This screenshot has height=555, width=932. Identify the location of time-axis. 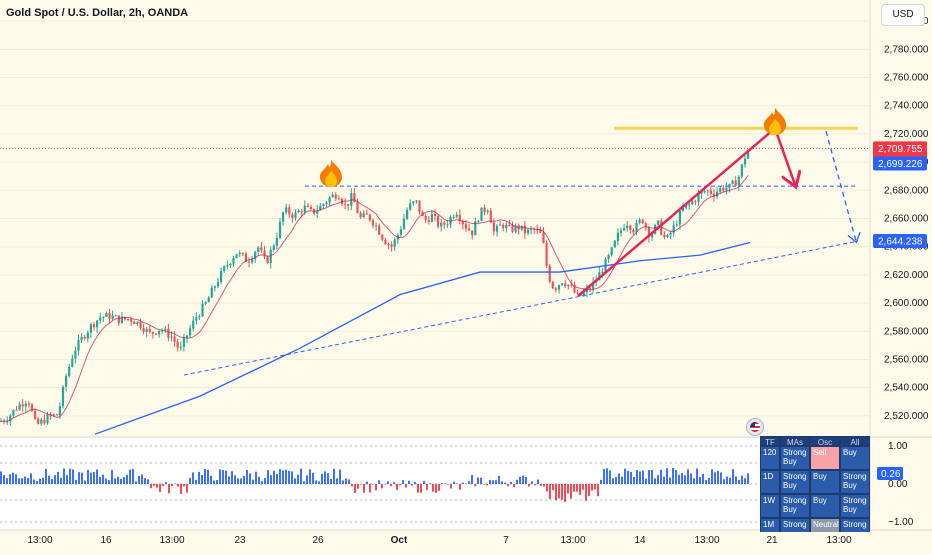
(466, 540).